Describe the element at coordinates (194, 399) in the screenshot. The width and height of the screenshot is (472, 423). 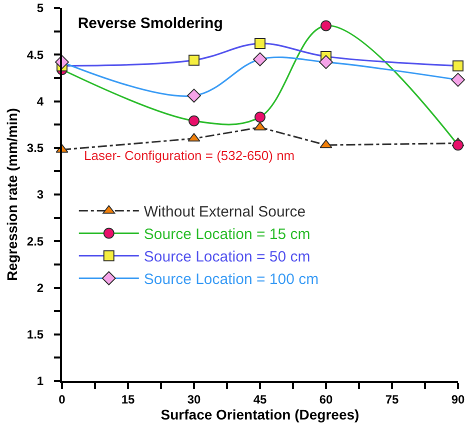
I see `x-tick-label: 30` at that location.